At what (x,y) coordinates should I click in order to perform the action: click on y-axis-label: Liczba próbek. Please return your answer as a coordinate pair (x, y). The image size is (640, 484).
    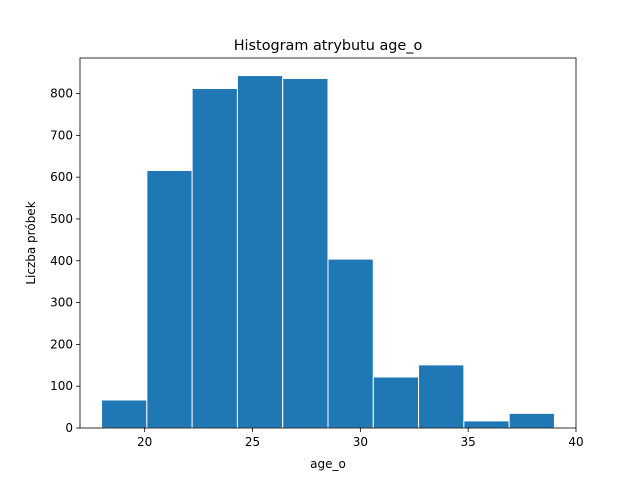
    Looking at the image, I should click on (31, 242).